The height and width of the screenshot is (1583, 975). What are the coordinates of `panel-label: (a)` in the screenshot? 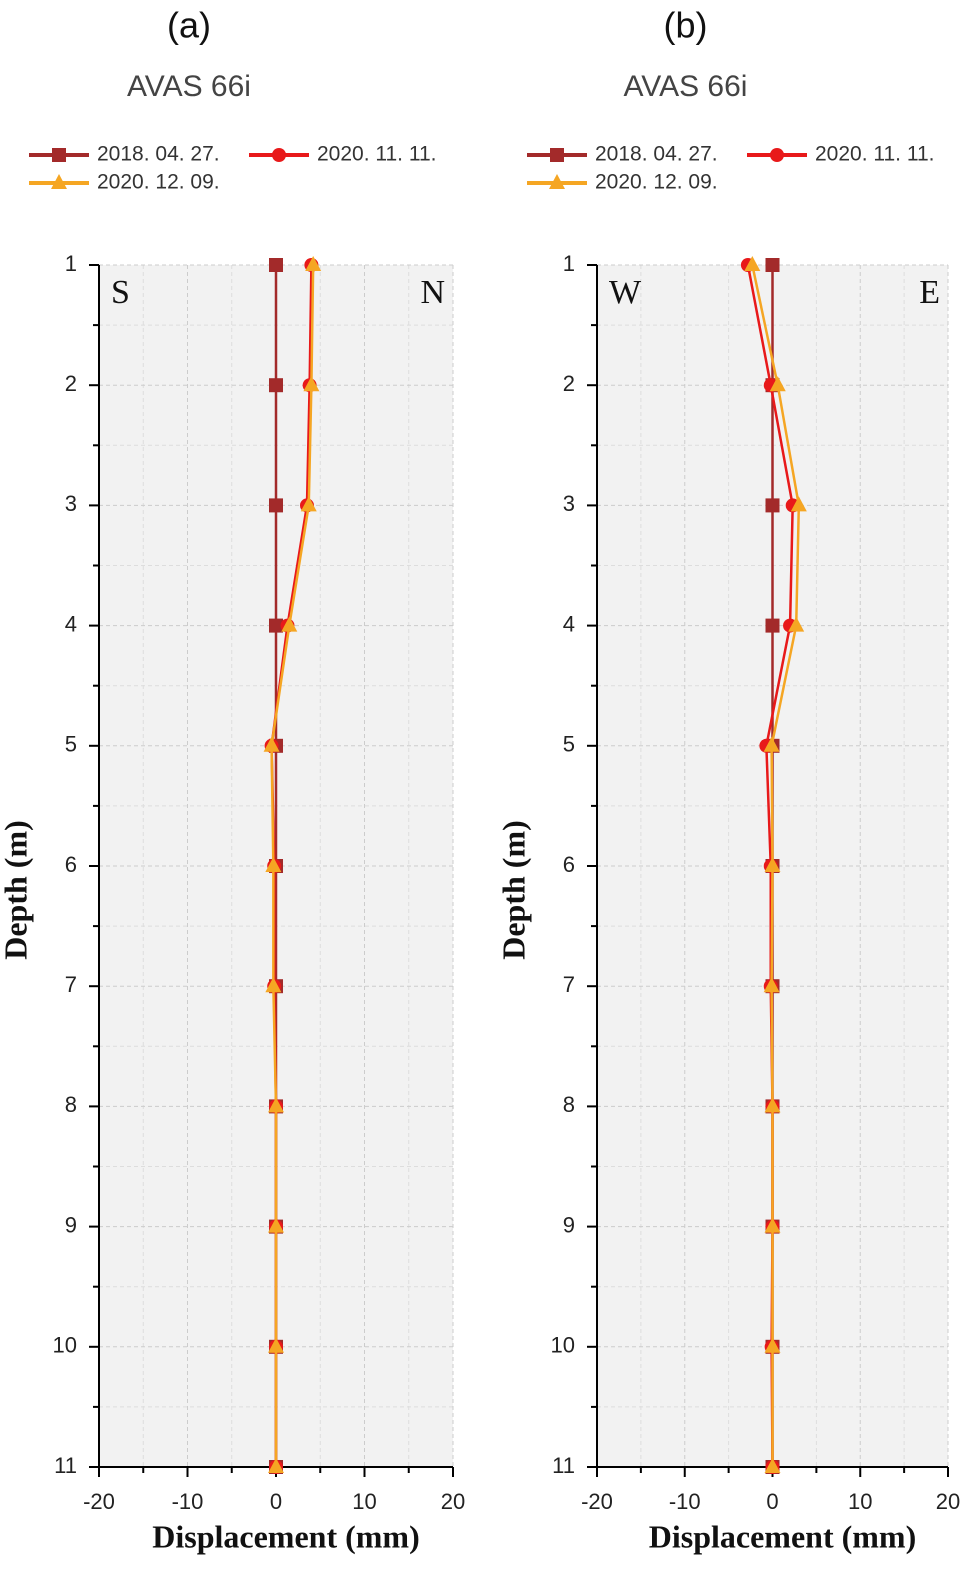 It's located at (189, 25).